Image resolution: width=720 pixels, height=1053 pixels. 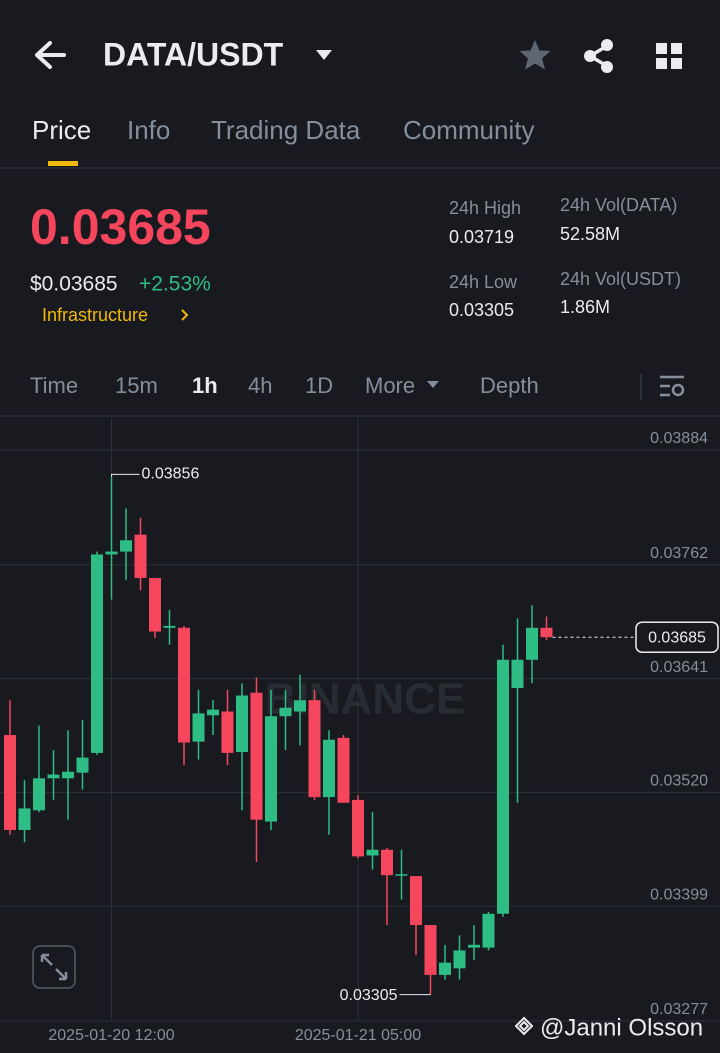 I want to click on last-price-box, so click(x=677, y=637).